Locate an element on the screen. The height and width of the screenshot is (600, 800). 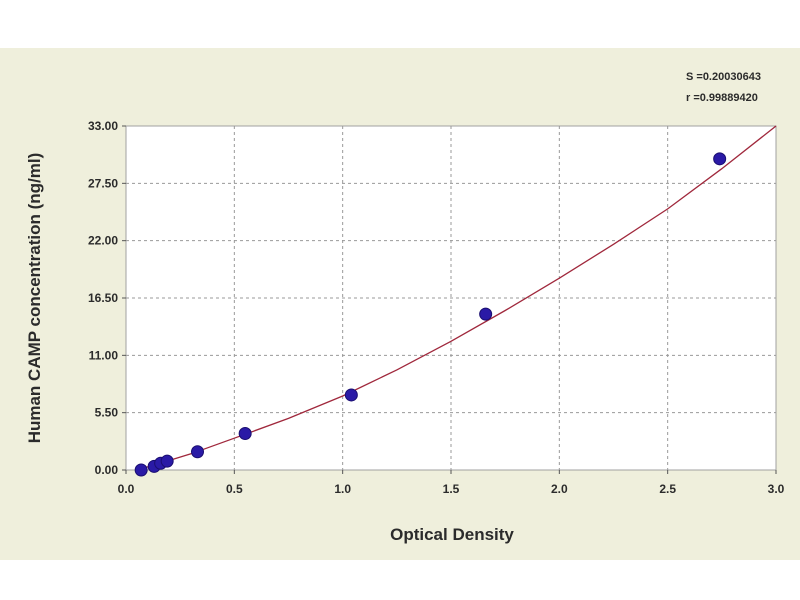
stat-r-value: r =0.99889420 is located at coordinates (722, 98).